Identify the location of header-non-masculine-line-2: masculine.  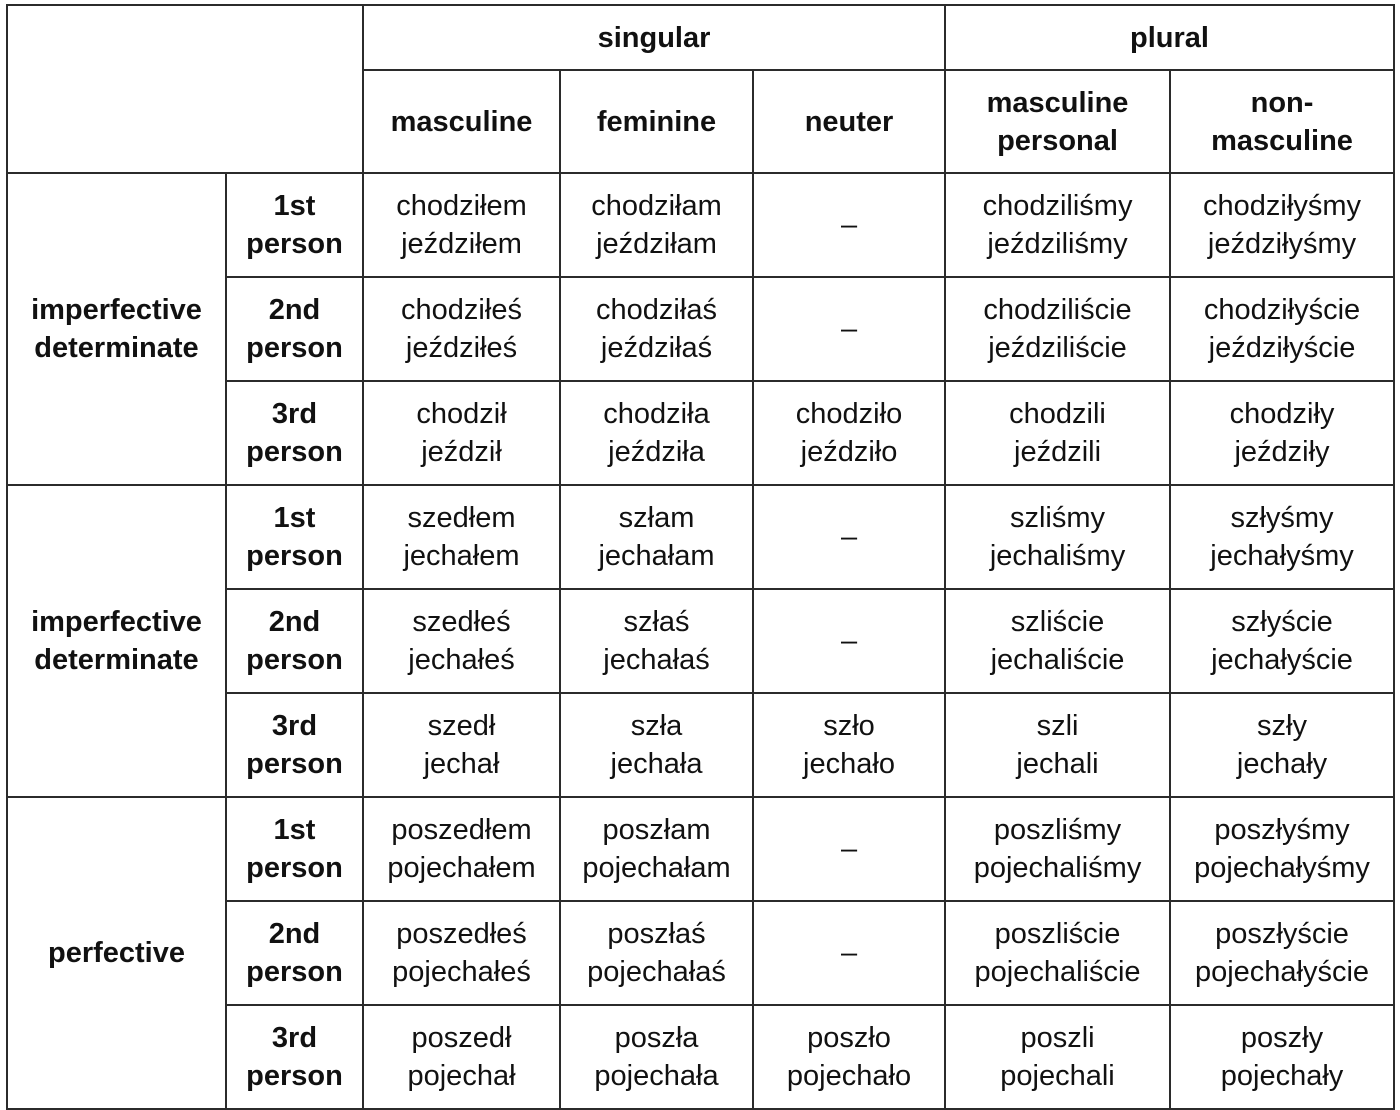
(1282, 140).